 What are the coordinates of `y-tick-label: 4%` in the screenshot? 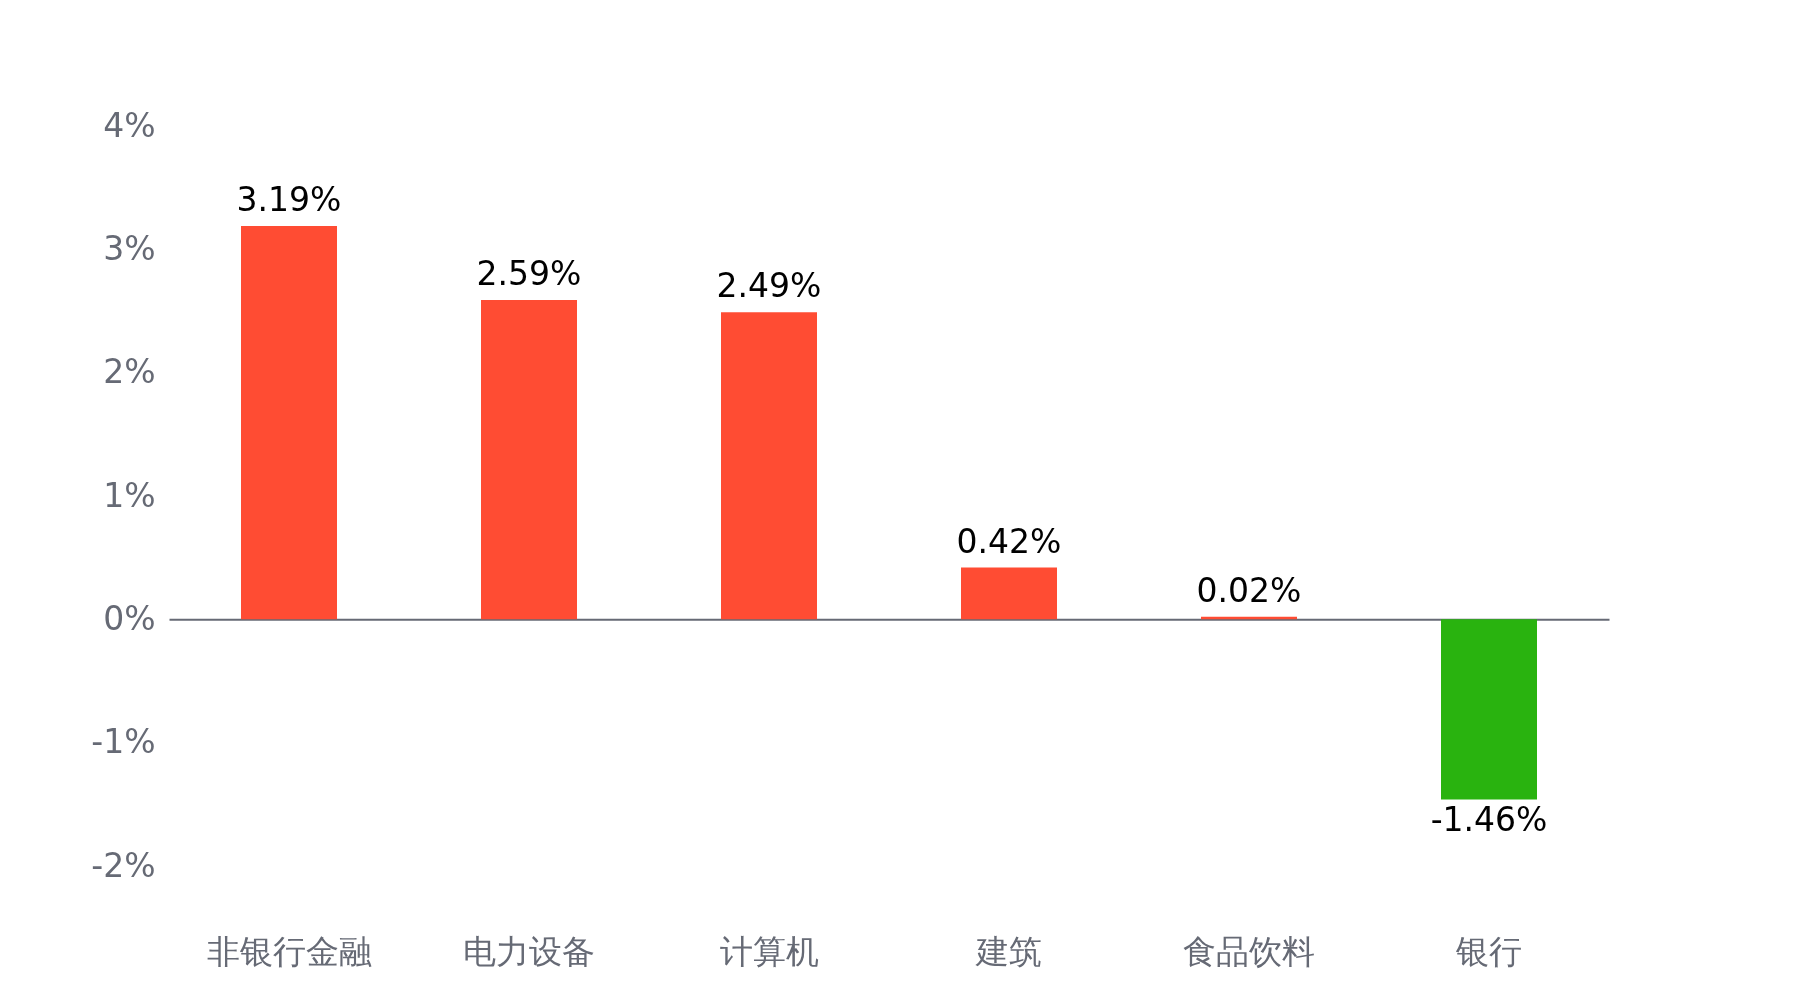 It's located at (129, 125).